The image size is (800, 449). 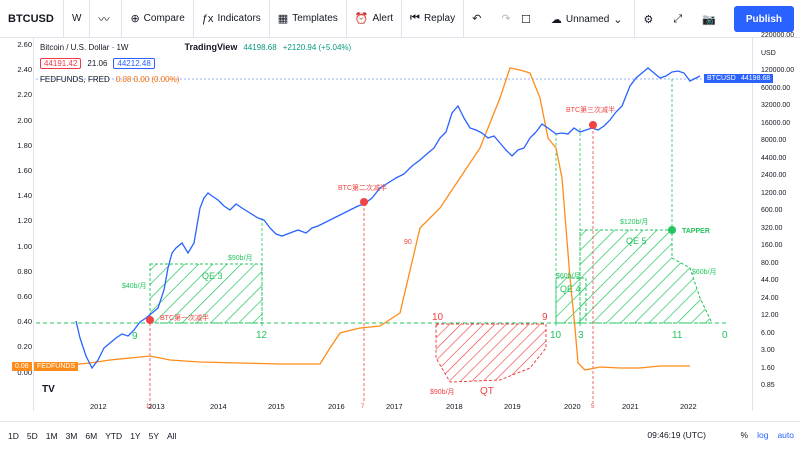 I want to click on fullscreen-toggle-button: ☐, so click(x=528, y=19).